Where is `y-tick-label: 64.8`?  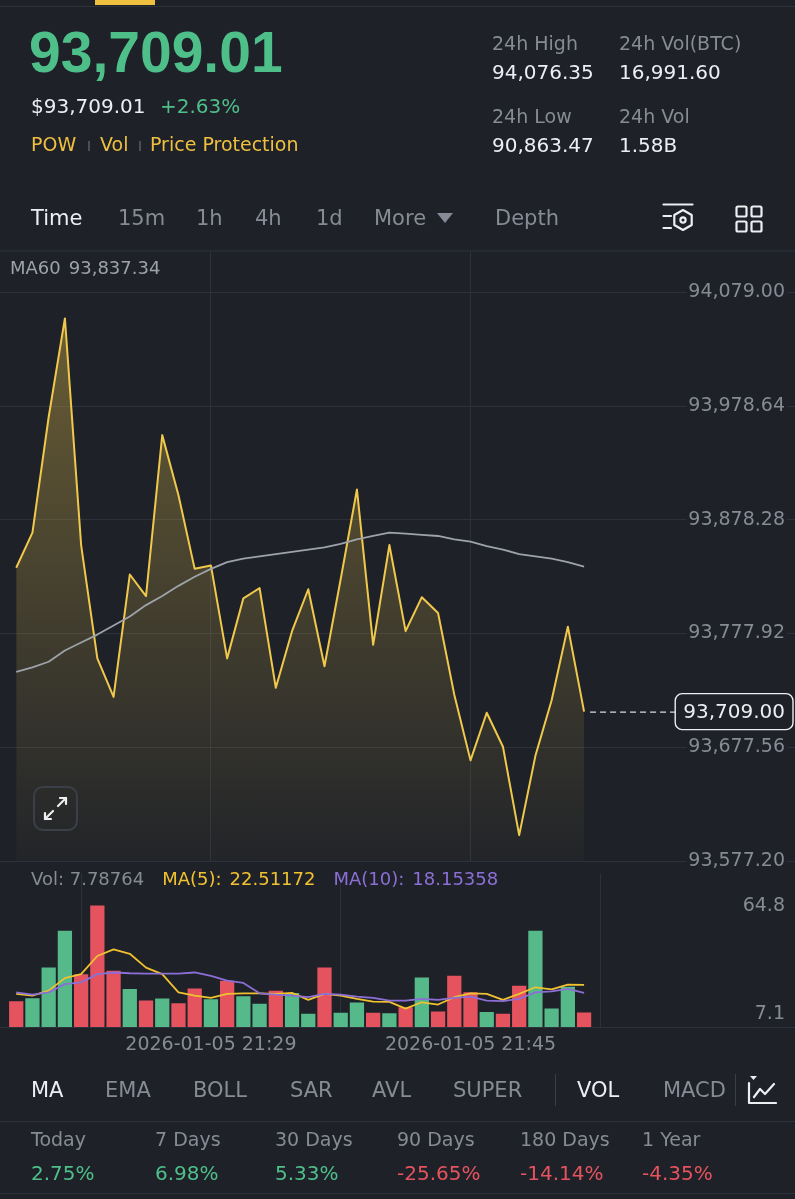 y-tick-label: 64.8 is located at coordinates (763, 903).